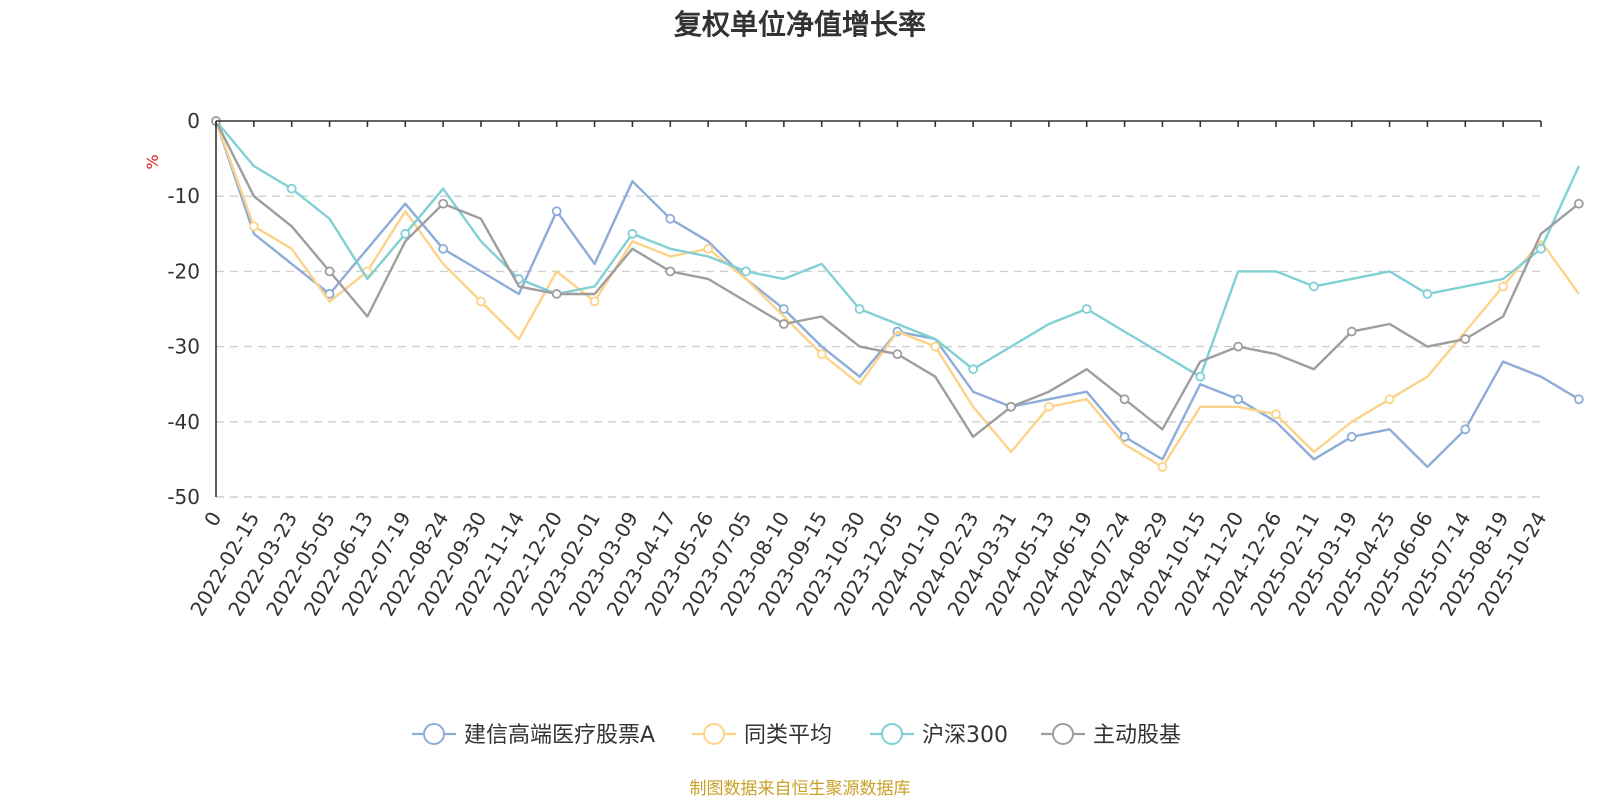 The height and width of the screenshot is (800, 1600). What do you see at coordinates (800, 789) in the screenshot?
I see `source-note: 制图数据来自恒生聚源数据库` at bounding box center [800, 789].